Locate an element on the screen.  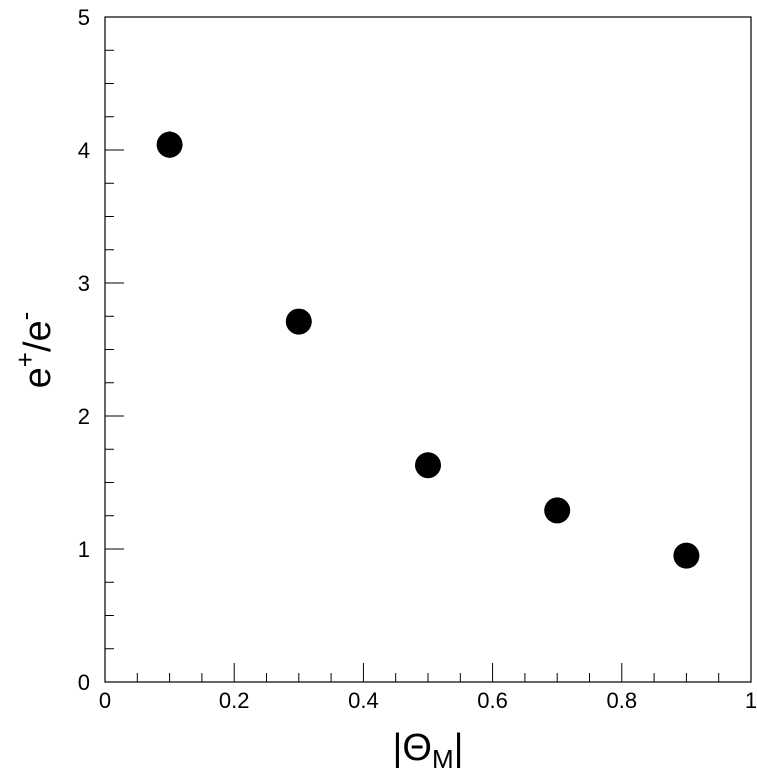
x-tick-label: 1 is located at coordinates (751, 700).